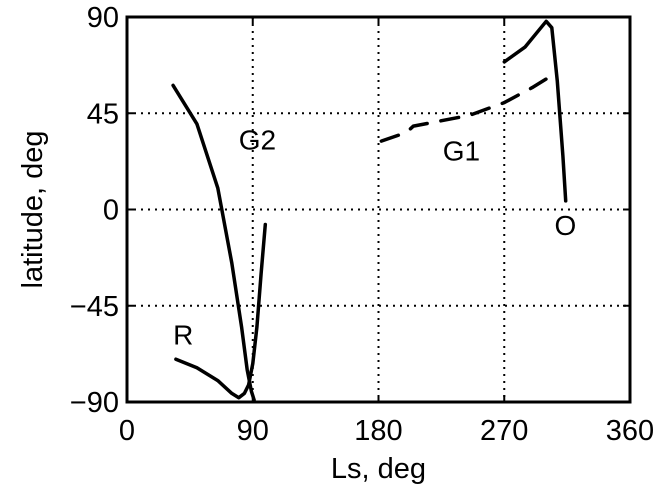 This screenshot has height=488, width=658. Describe the element at coordinates (461, 150) in the screenshot. I see `curve-label-g1: G1` at that location.